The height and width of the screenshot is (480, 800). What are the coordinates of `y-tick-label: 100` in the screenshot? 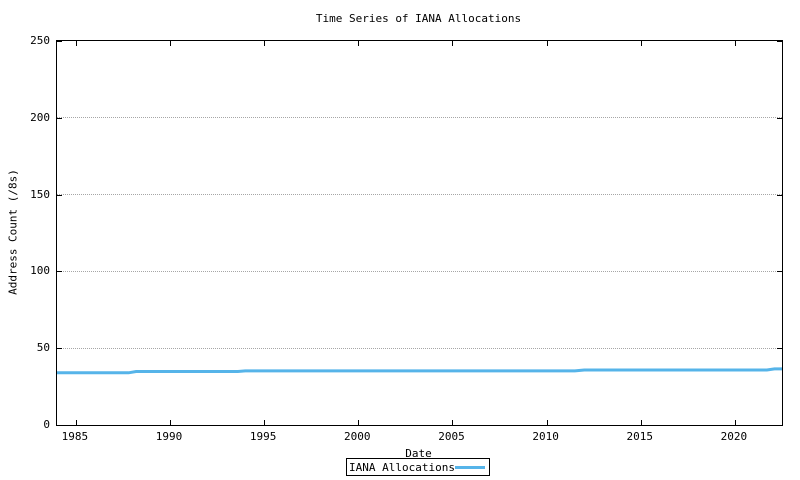 It's located at (40, 271).